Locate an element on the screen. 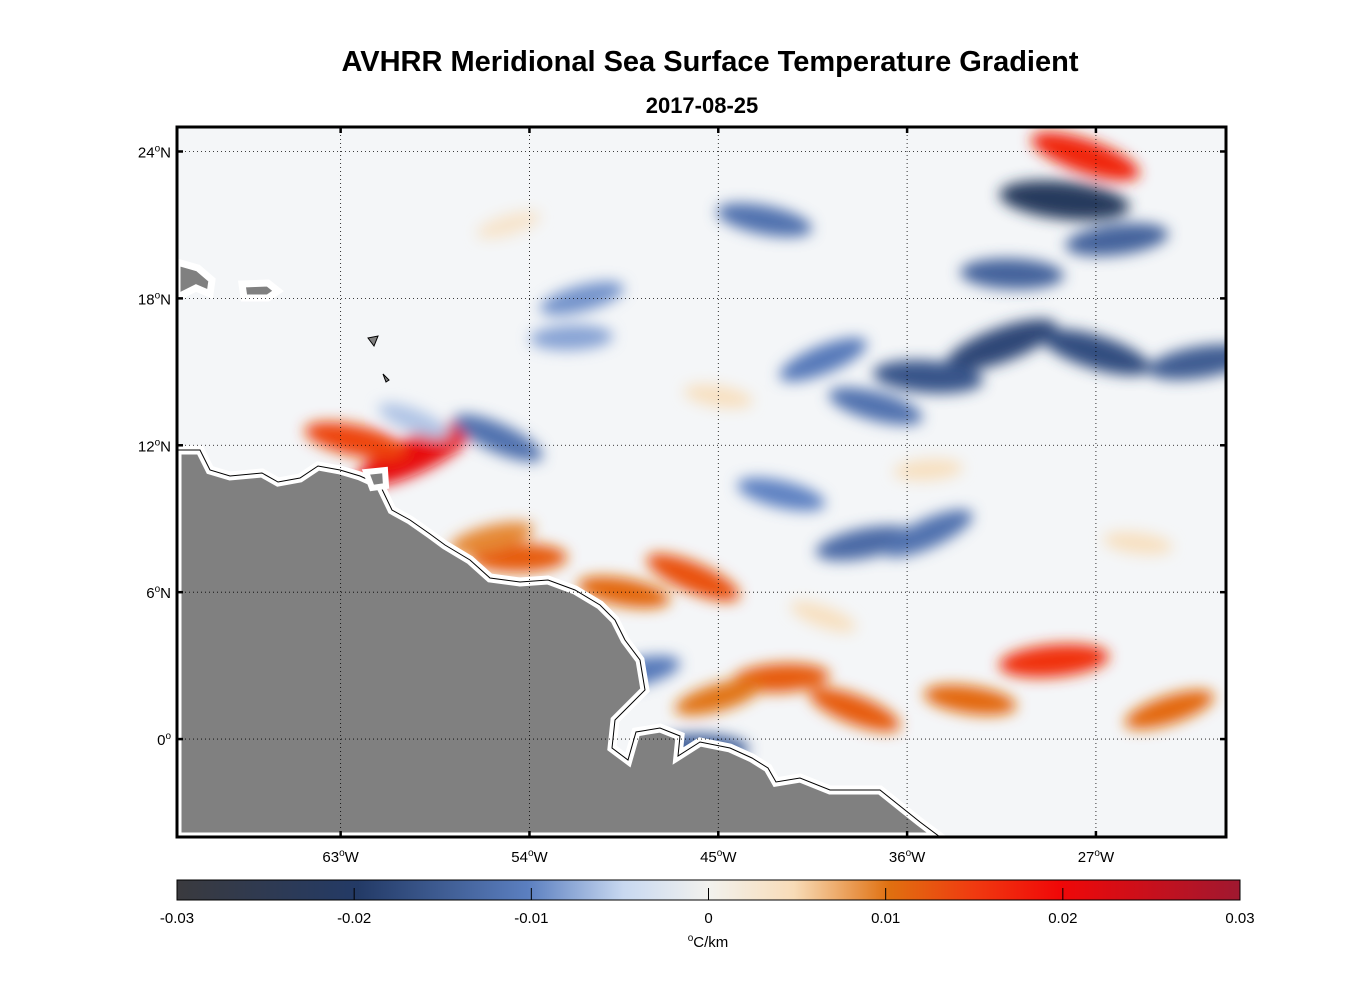  colorbar-tick-label: 0.03 is located at coordinates (1239, 918).